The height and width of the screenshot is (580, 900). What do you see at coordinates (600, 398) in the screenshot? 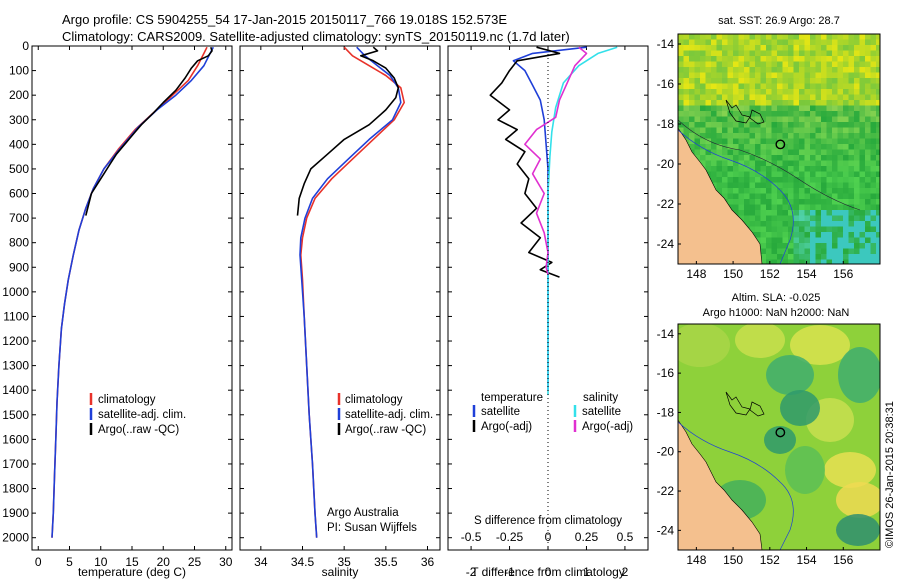
I see `legend-salinity-title: salinity` at bounding box center [600, 398].